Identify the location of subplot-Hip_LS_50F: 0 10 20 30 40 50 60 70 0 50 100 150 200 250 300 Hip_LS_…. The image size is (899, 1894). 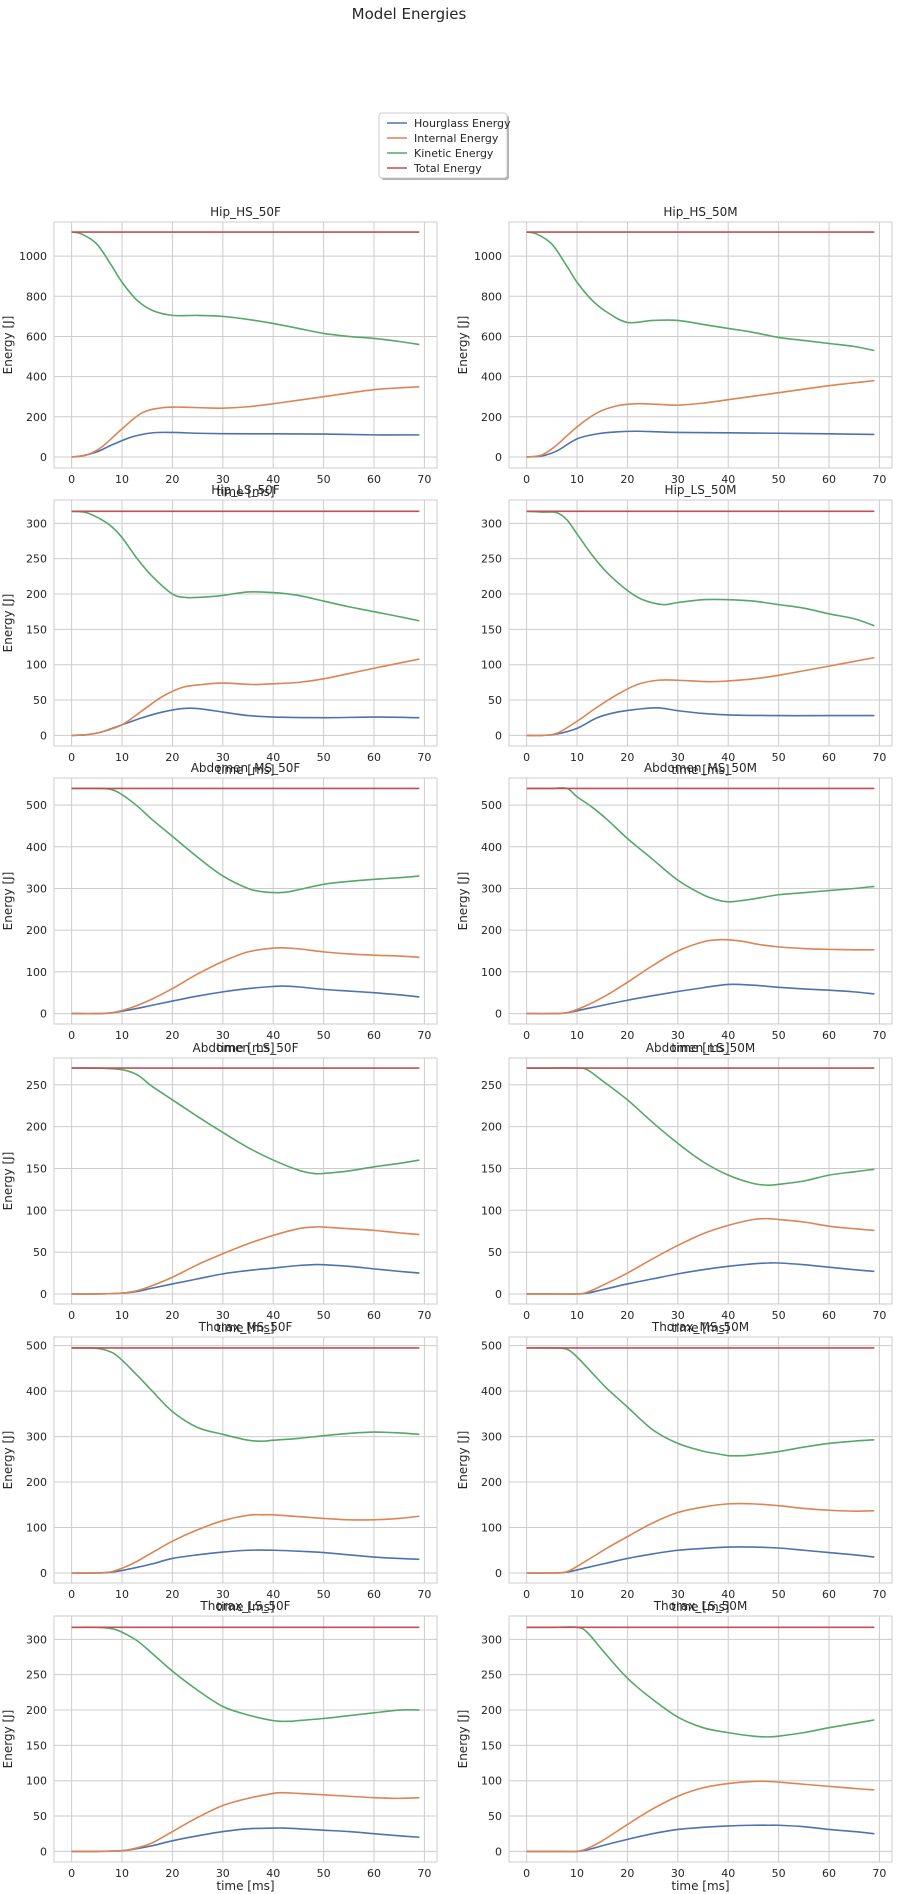
(219, 630).